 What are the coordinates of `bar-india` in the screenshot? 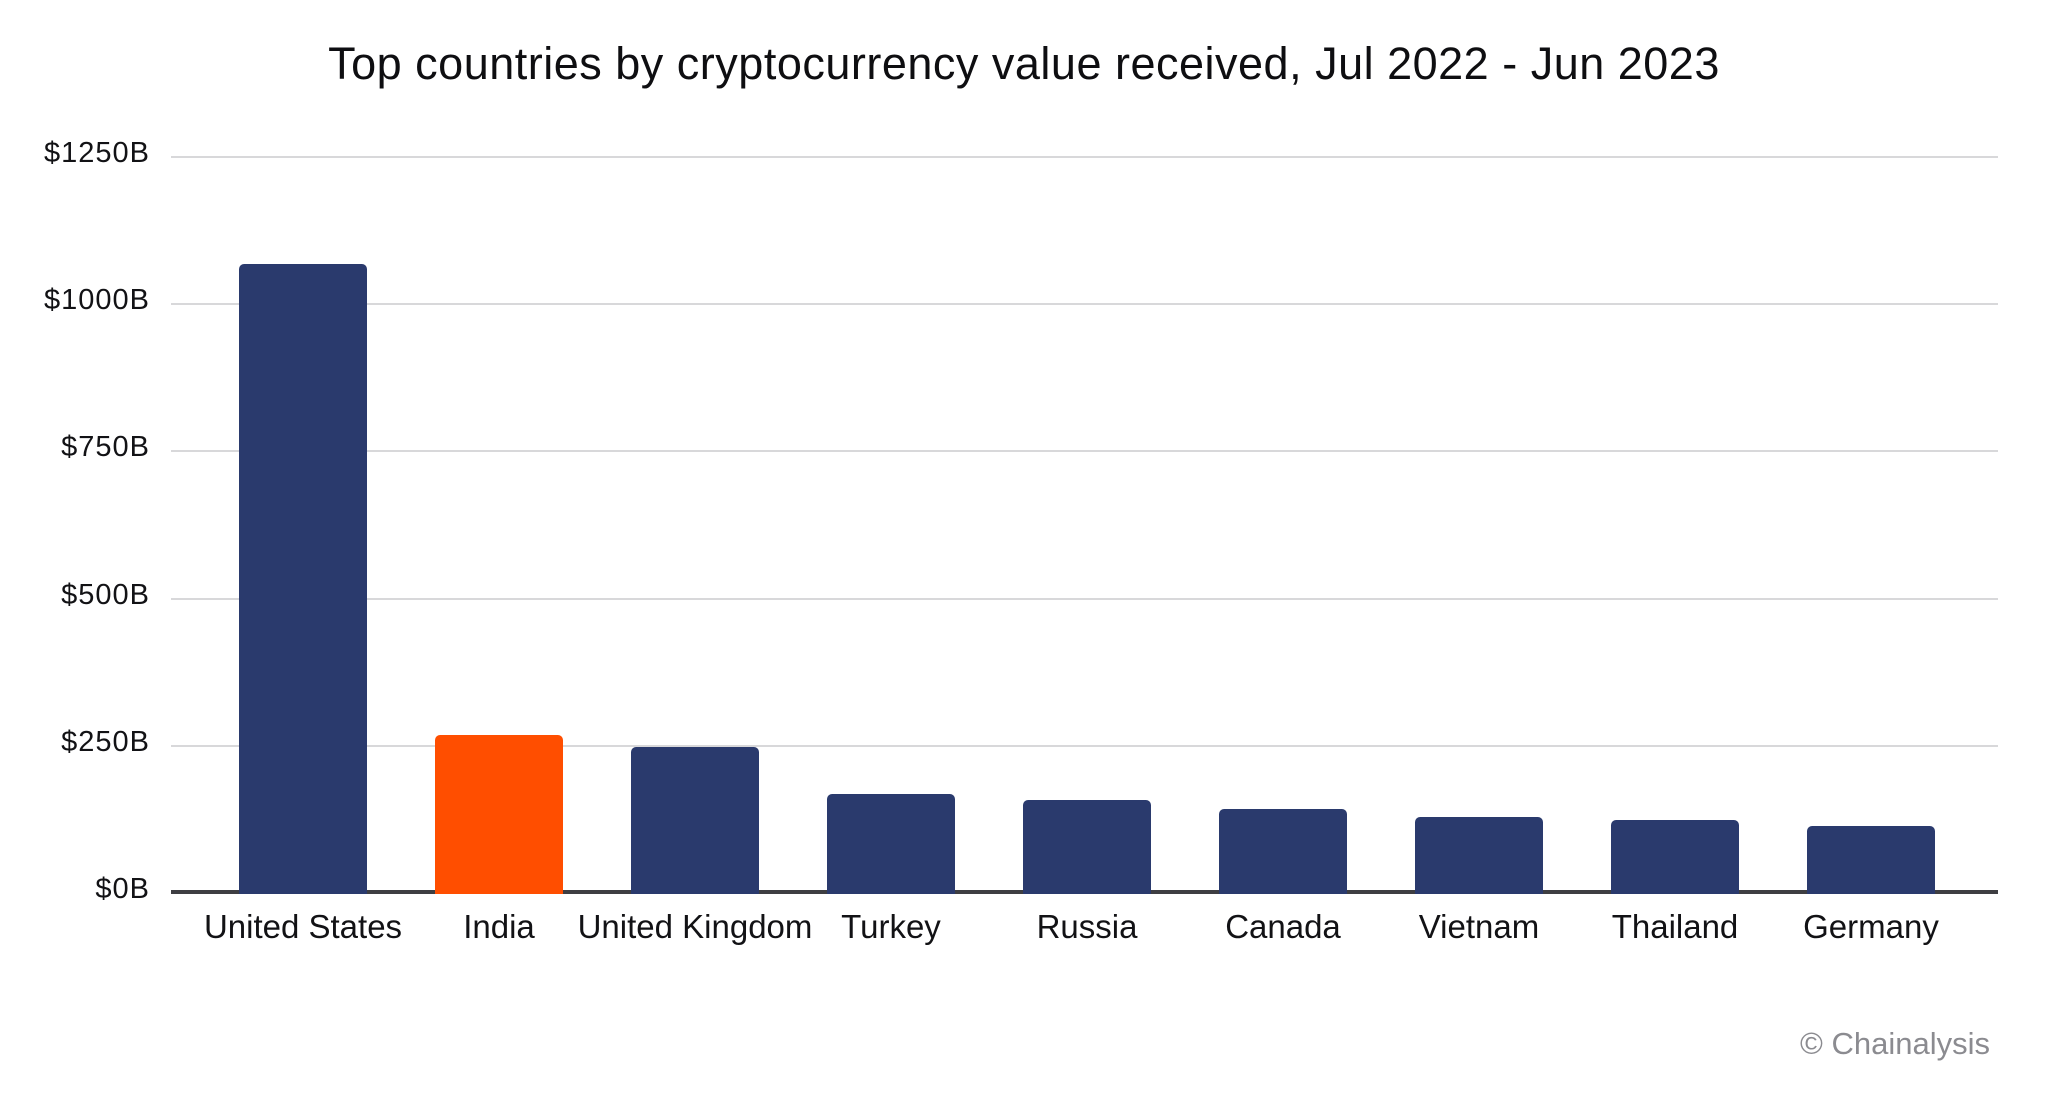 It's located at (499, 814).